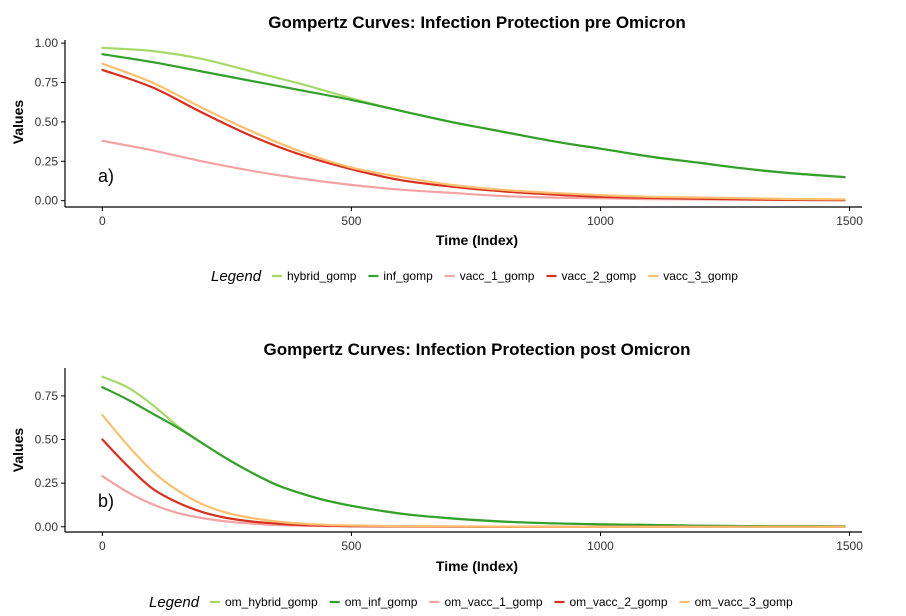  Describe the element at coordinates (408, 276) in the screenshot. I see `legend-label-inf_gomp: inf_gomp` at that location.